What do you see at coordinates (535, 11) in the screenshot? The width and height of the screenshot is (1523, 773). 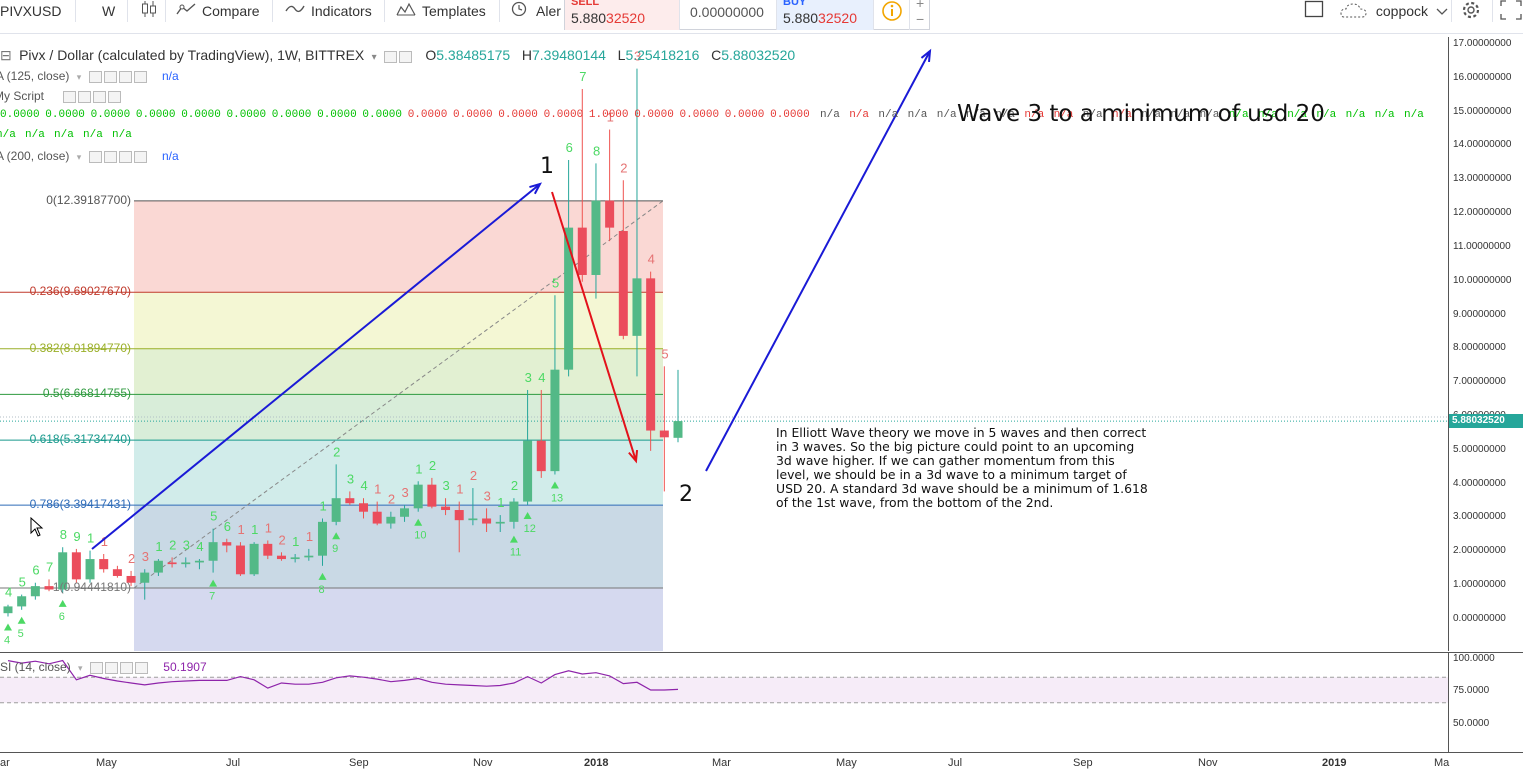 I see `alert-button: Aler` at bounding box center [535, 11].